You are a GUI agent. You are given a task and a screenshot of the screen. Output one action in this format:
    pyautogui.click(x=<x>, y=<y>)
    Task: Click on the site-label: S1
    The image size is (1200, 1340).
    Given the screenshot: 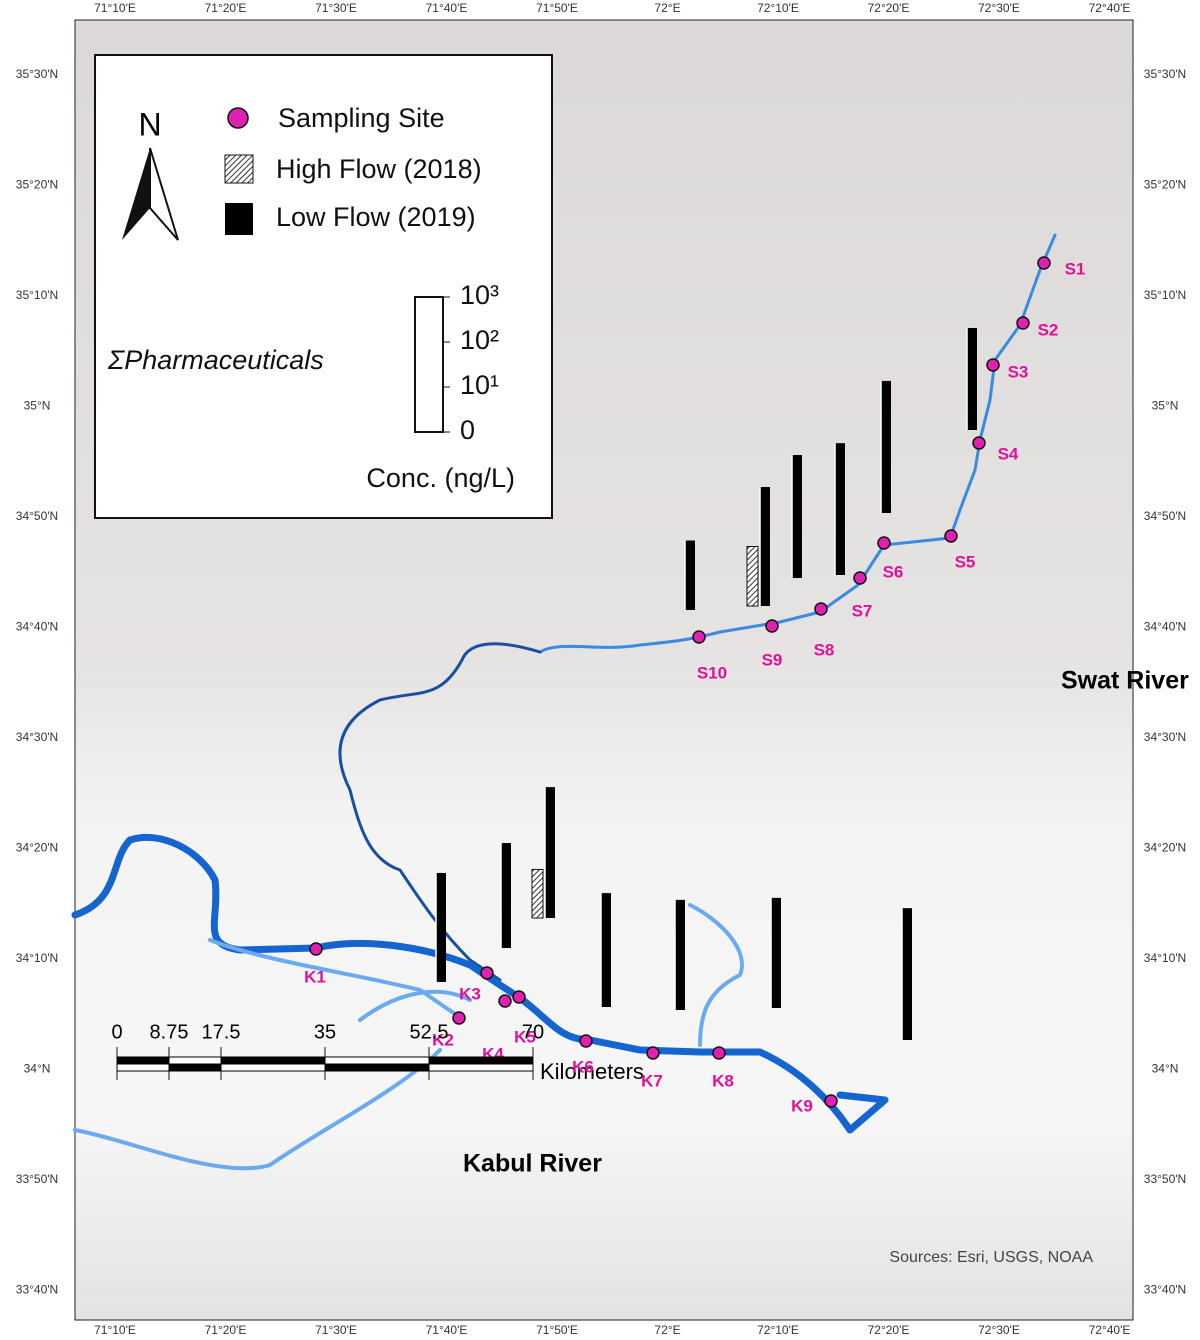 What is the action you would take?
    pyautogui.click(x=1075, y=268)
    